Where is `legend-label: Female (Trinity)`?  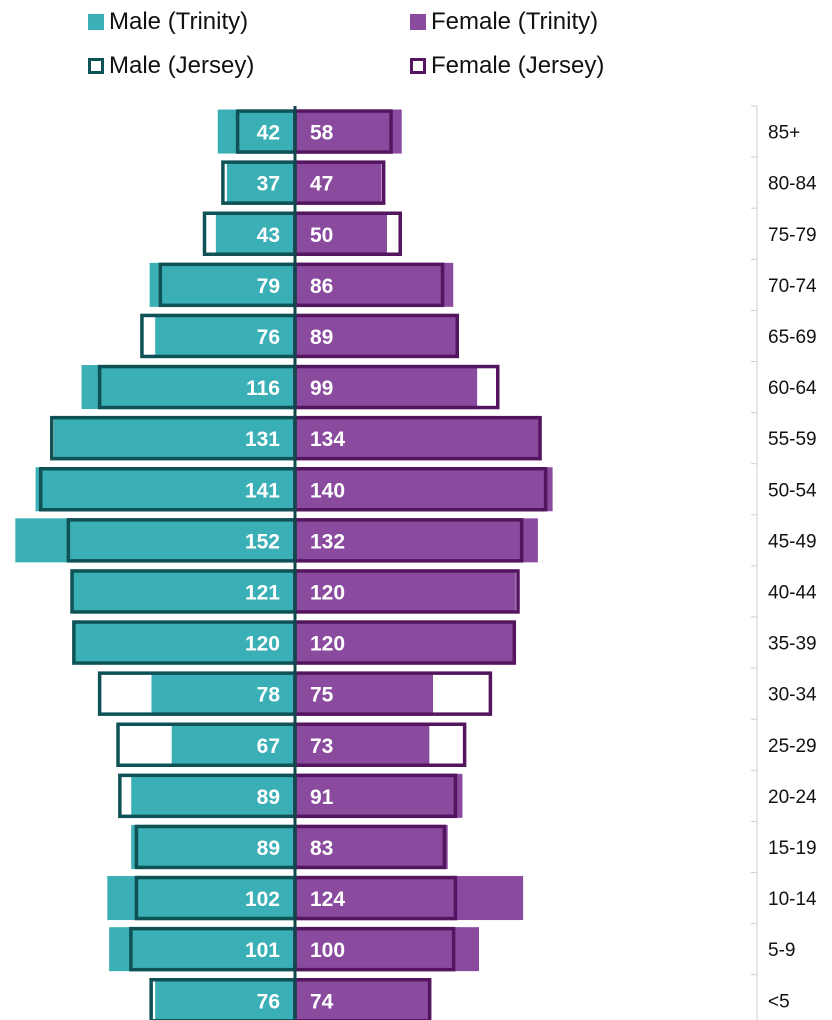 legend-label: Female (Trinity) is located at coordinates (515, 21).